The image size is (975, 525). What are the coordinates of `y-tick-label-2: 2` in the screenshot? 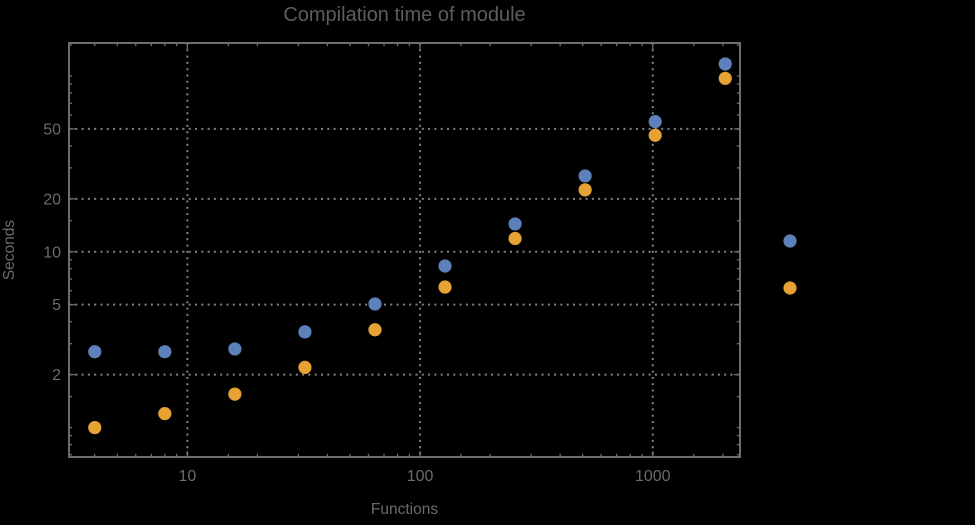 It's located at (56, 375).